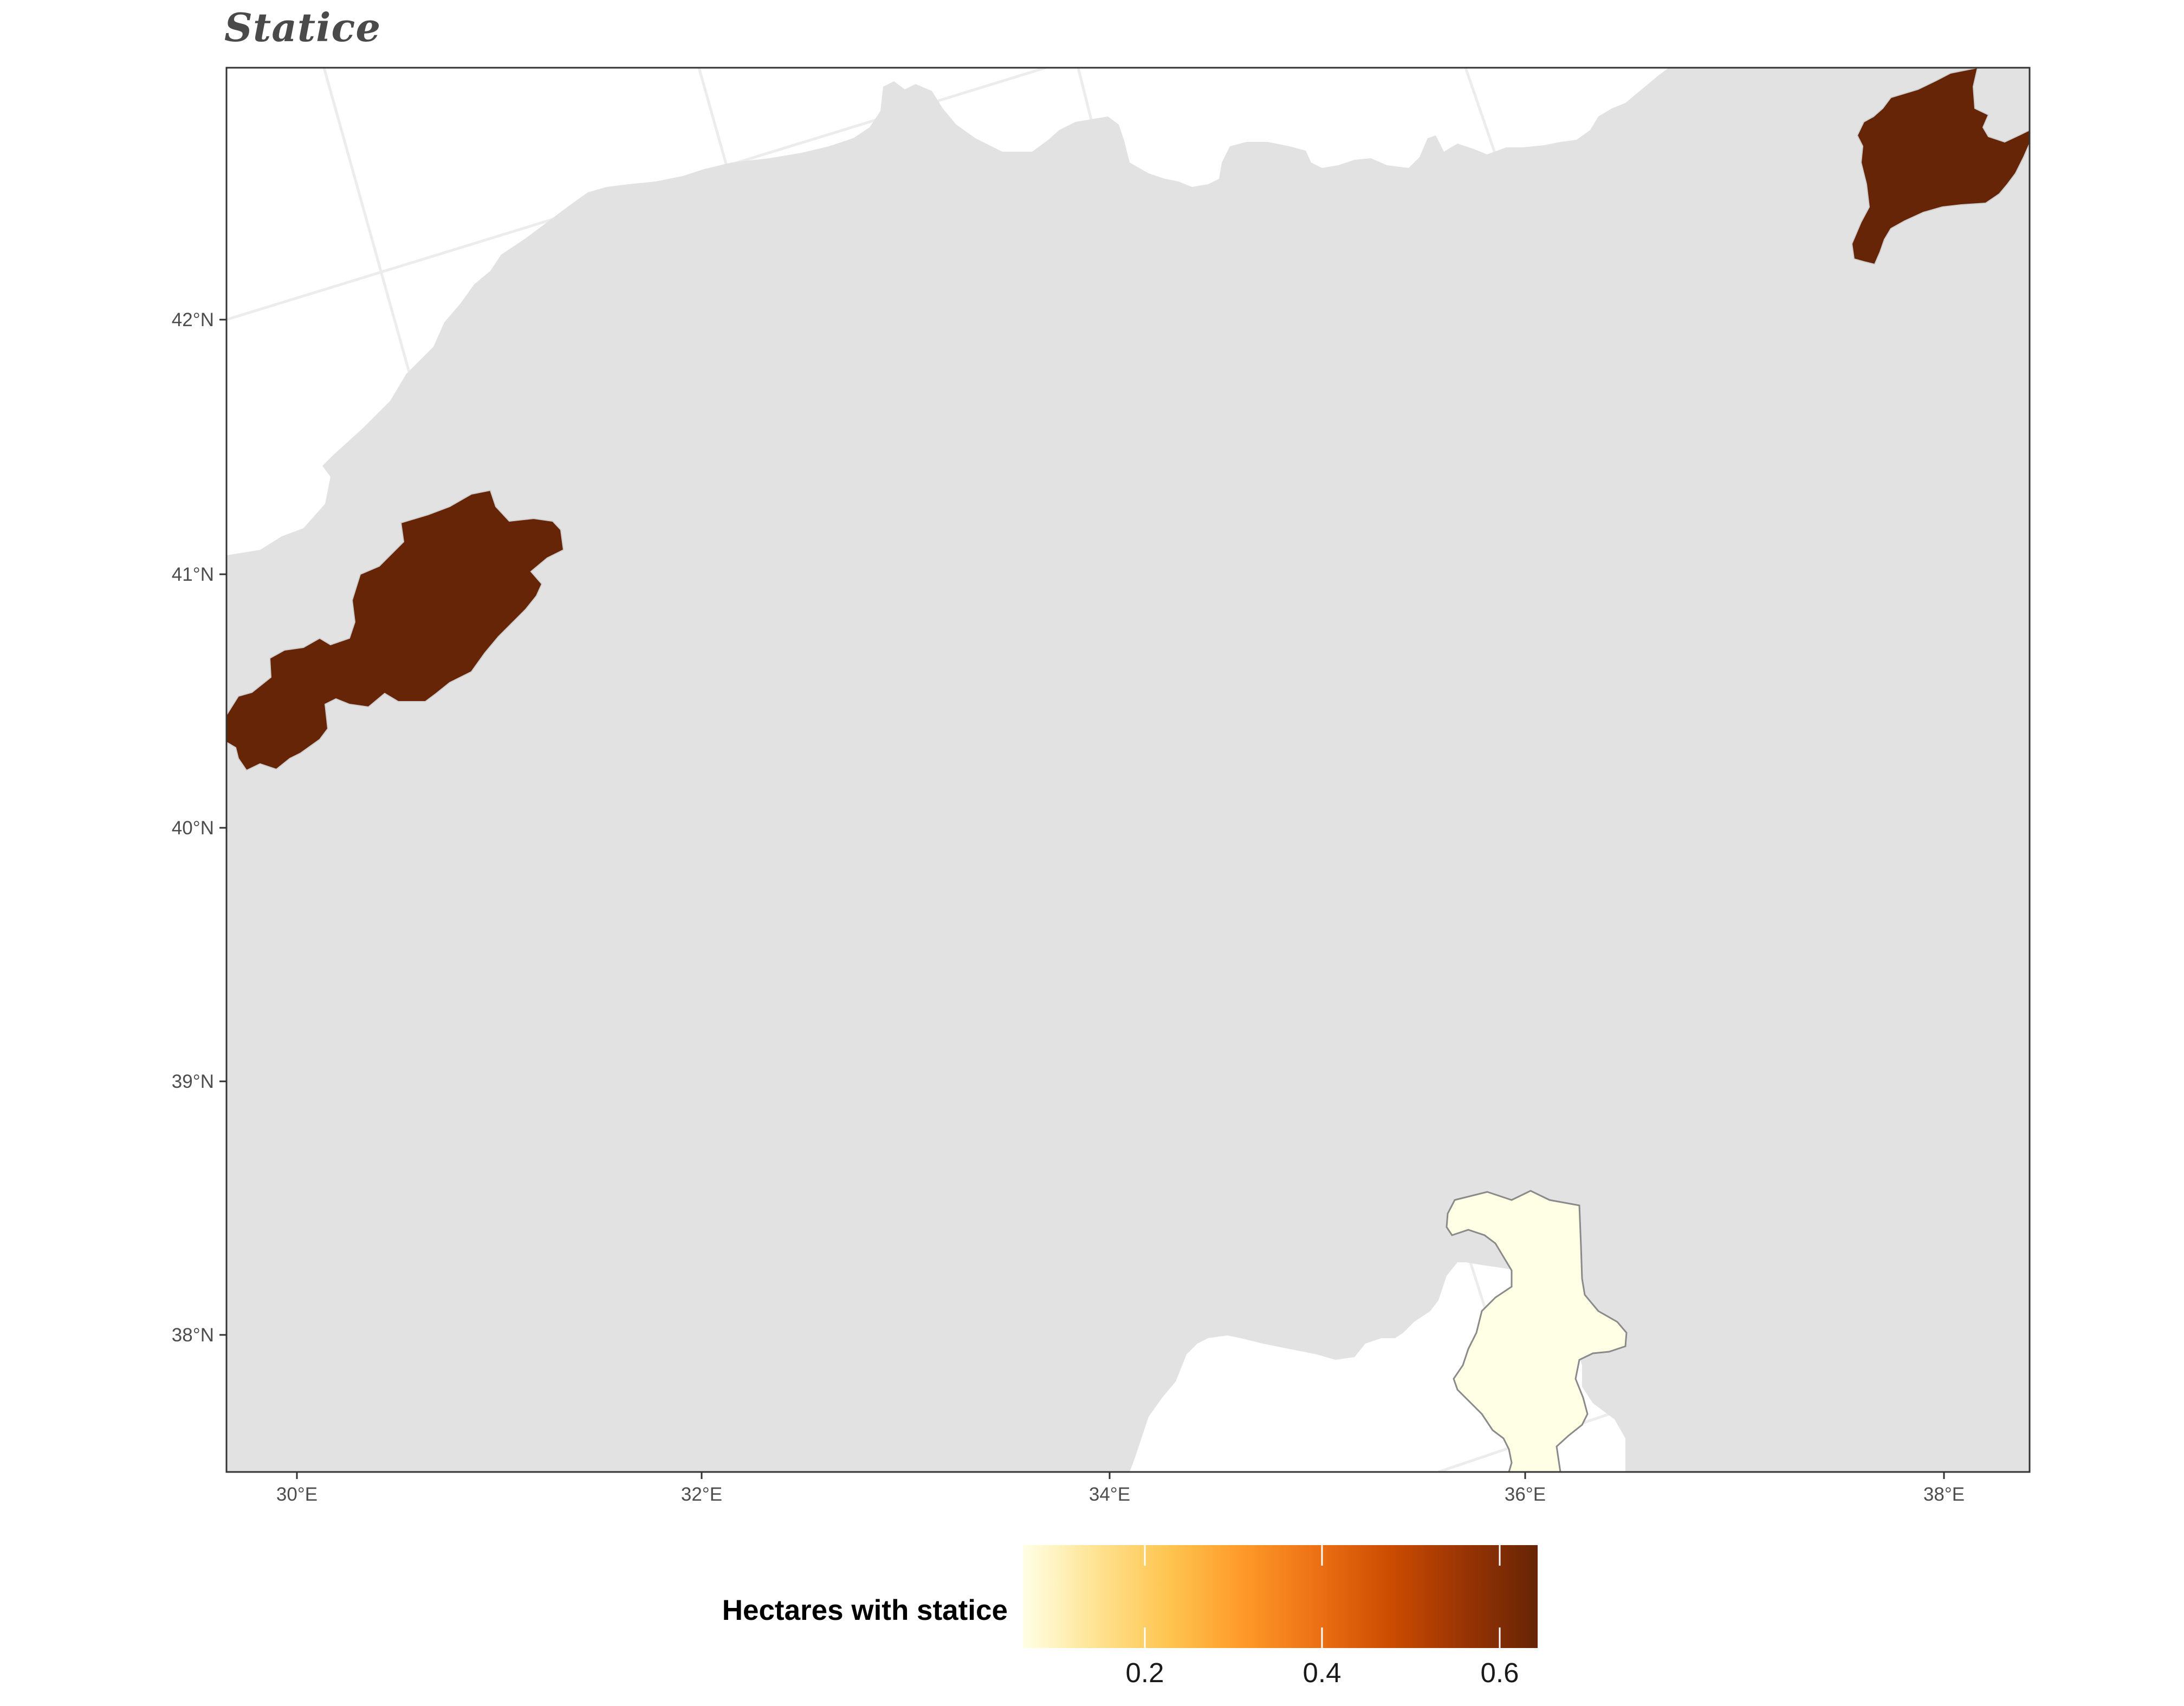 The width and height of the screenshot is (2184, 1706). I want to click on x-tick-label: 32°E, so click(701, 1494).